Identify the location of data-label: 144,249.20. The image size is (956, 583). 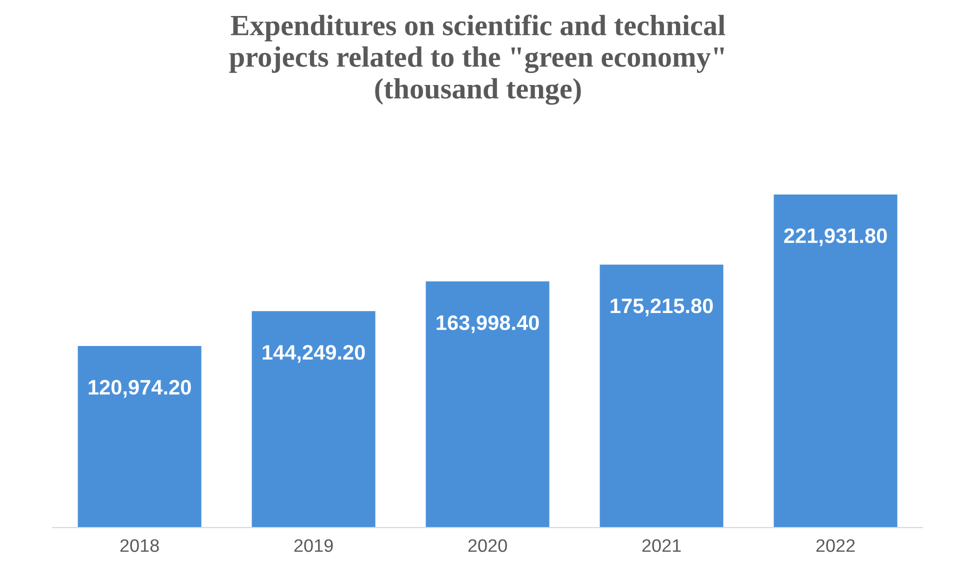
(313, 353).